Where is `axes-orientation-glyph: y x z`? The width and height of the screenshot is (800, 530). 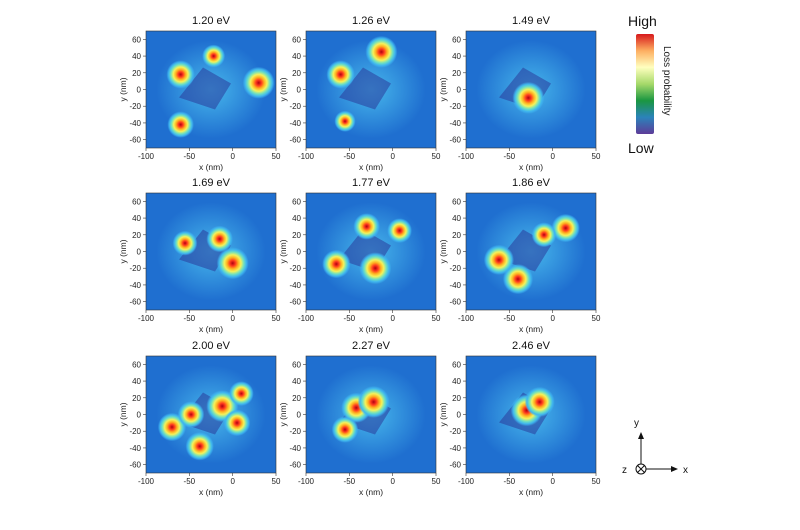
axes-orientation-glyph: y x z is located at coordinates (655, 447).